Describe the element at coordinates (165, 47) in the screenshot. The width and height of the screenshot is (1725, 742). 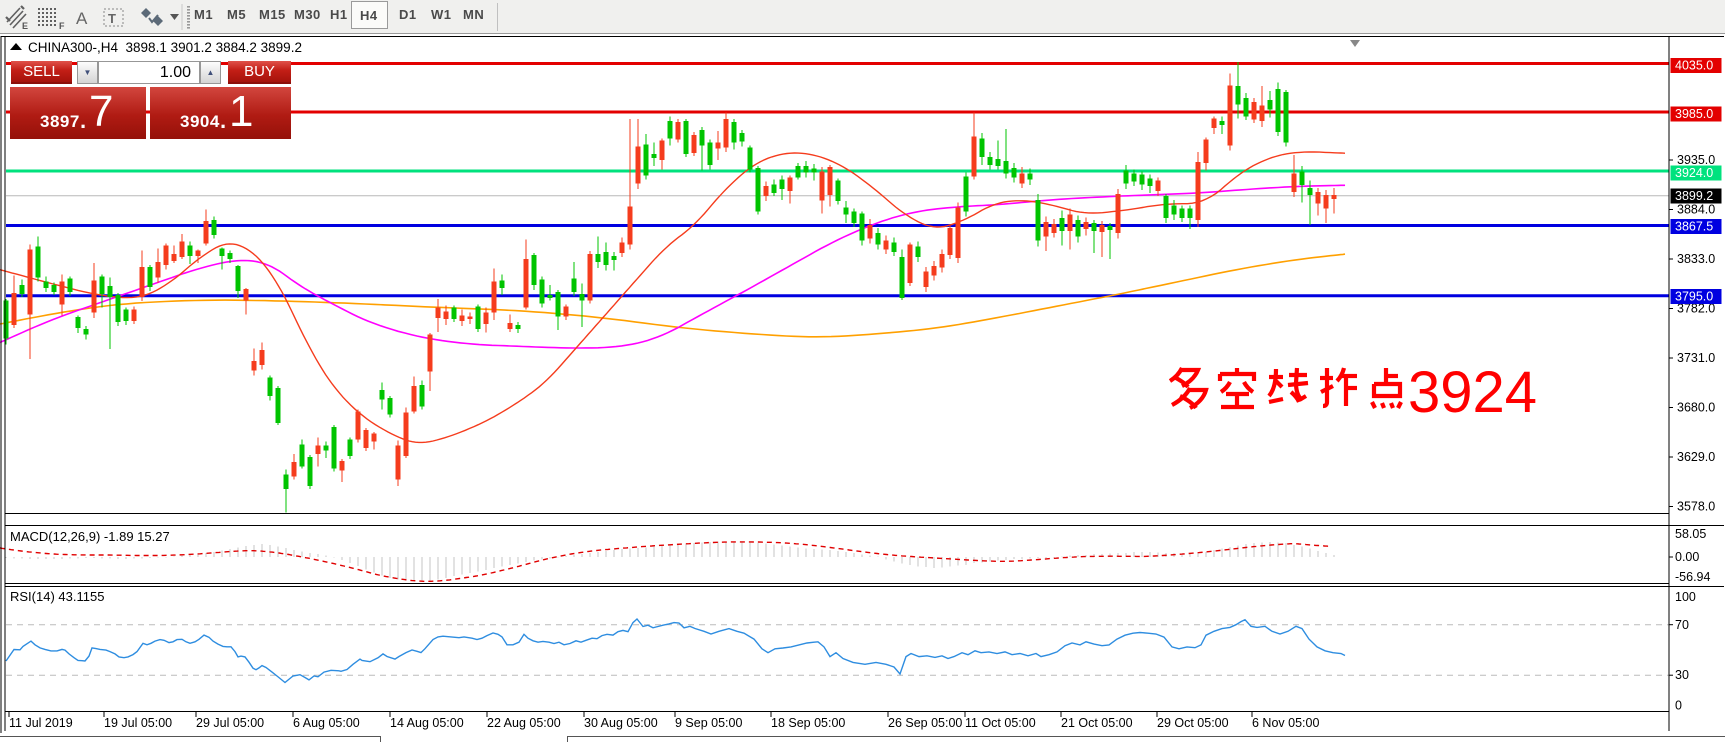
I see `svg-text:CHINA300-,H4 3898.1 3901.2 38: CHINA300-,H4 3898.1 3901.2 3884.2 3899.2` at that location.